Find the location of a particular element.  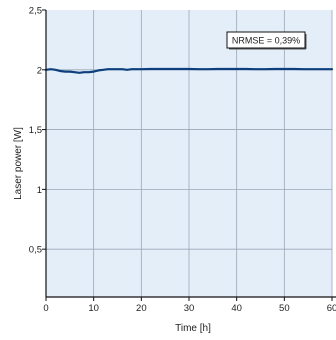

y-tick-label: 1 is located at coordinates (39, 190).